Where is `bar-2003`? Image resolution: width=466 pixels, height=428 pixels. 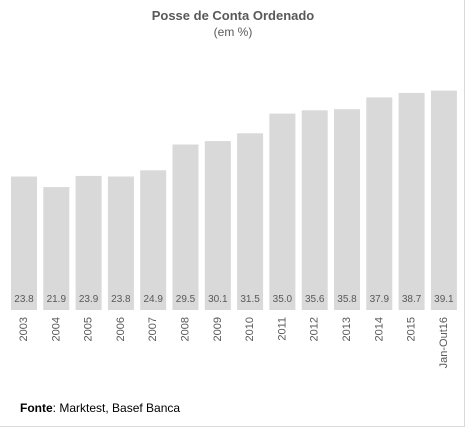
bar-2003 is located at coordinates (24, 243).